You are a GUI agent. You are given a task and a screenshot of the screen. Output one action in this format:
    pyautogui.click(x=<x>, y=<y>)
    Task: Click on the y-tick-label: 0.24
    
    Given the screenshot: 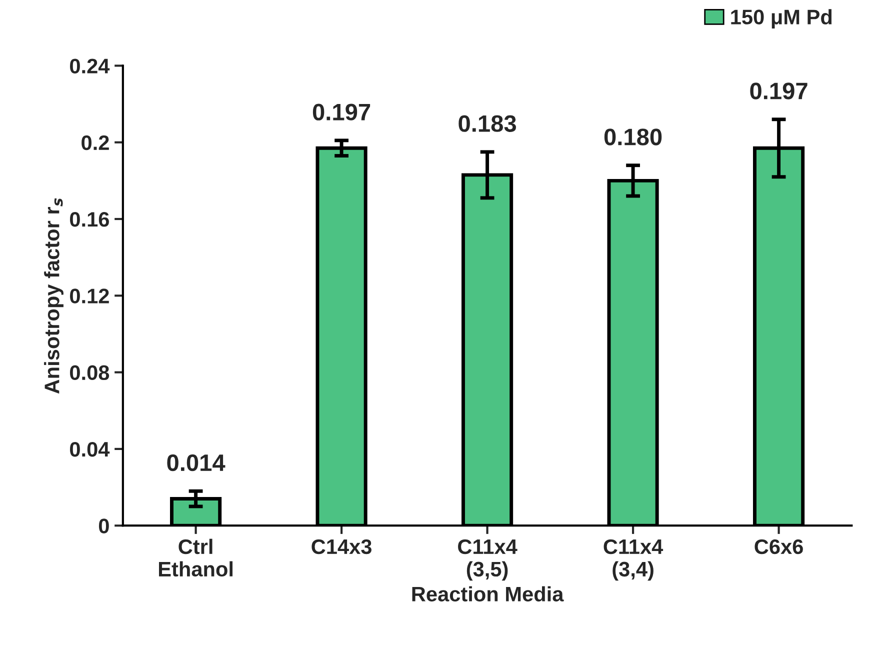 What is the action you would take?
    pyautogui.click(x=90, y=66)
    